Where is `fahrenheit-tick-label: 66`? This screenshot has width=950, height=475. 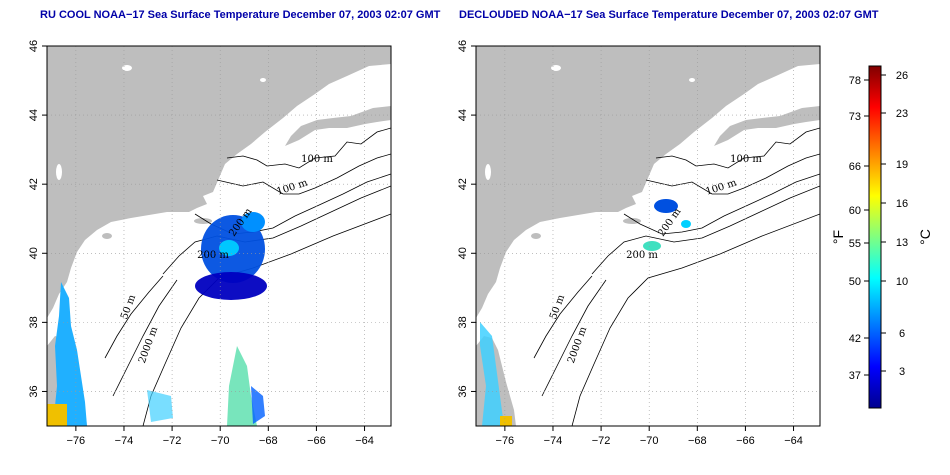 fahrenheit-tick-label: 66 is located at coordinates (855, 167).